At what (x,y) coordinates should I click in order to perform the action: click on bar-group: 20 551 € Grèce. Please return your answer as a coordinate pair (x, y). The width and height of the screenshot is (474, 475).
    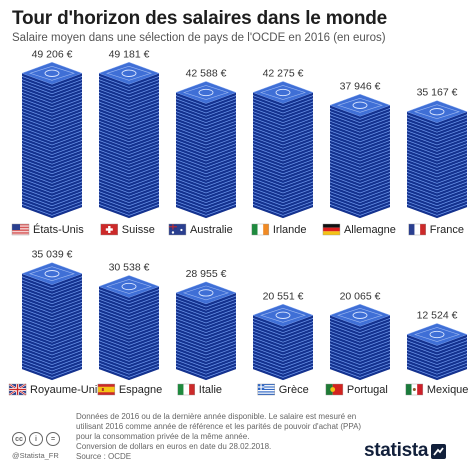
    Looking at the image, I should click on (283, 343).